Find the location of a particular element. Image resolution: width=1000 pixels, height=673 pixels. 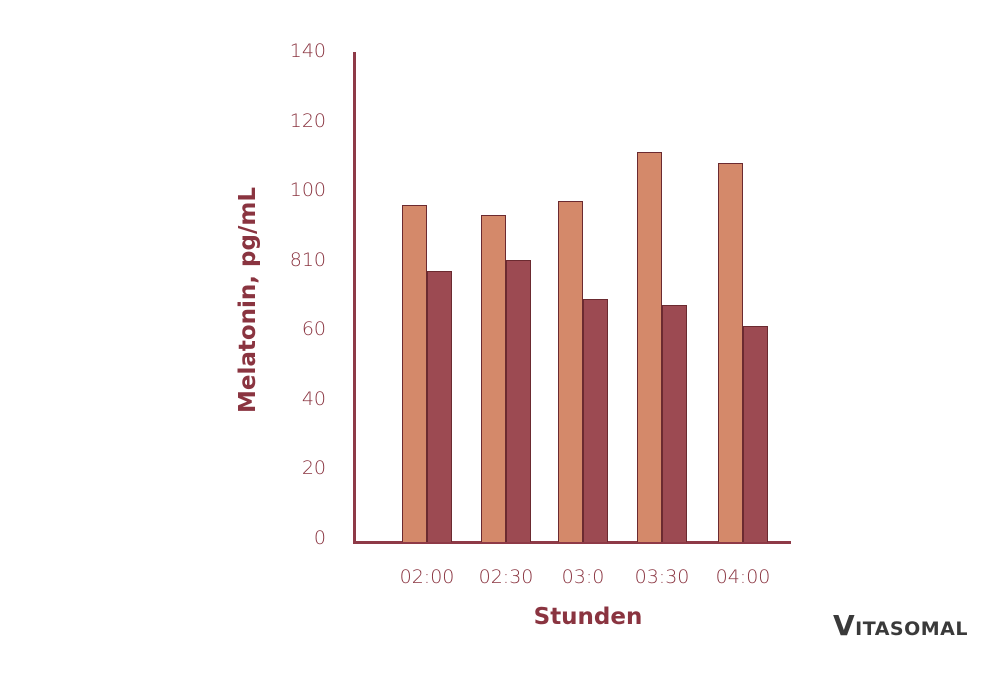

y-axis-title: Melatonin, pg/mL is located at coordinates (248, 300).